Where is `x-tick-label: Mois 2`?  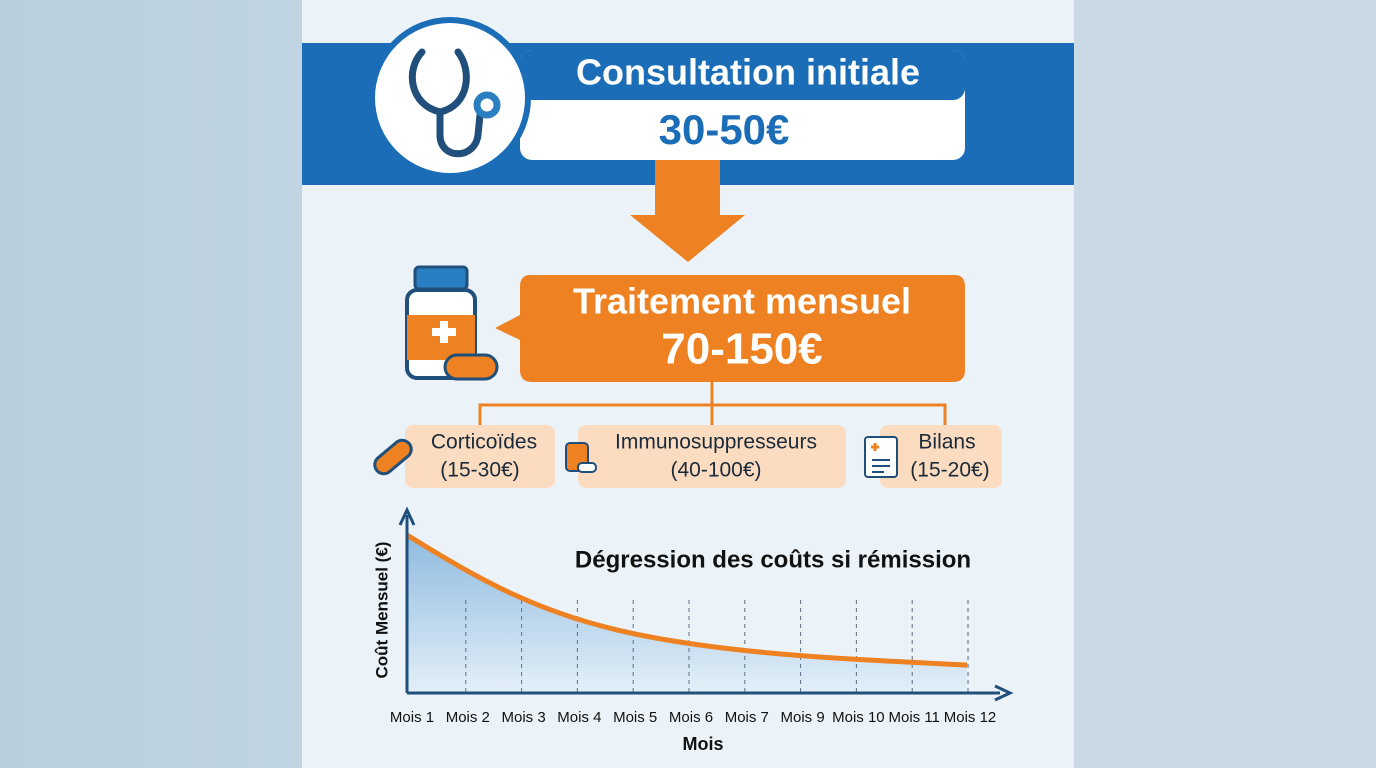 x-tick-label: Mois 2 is located at coordinates (468, 717).